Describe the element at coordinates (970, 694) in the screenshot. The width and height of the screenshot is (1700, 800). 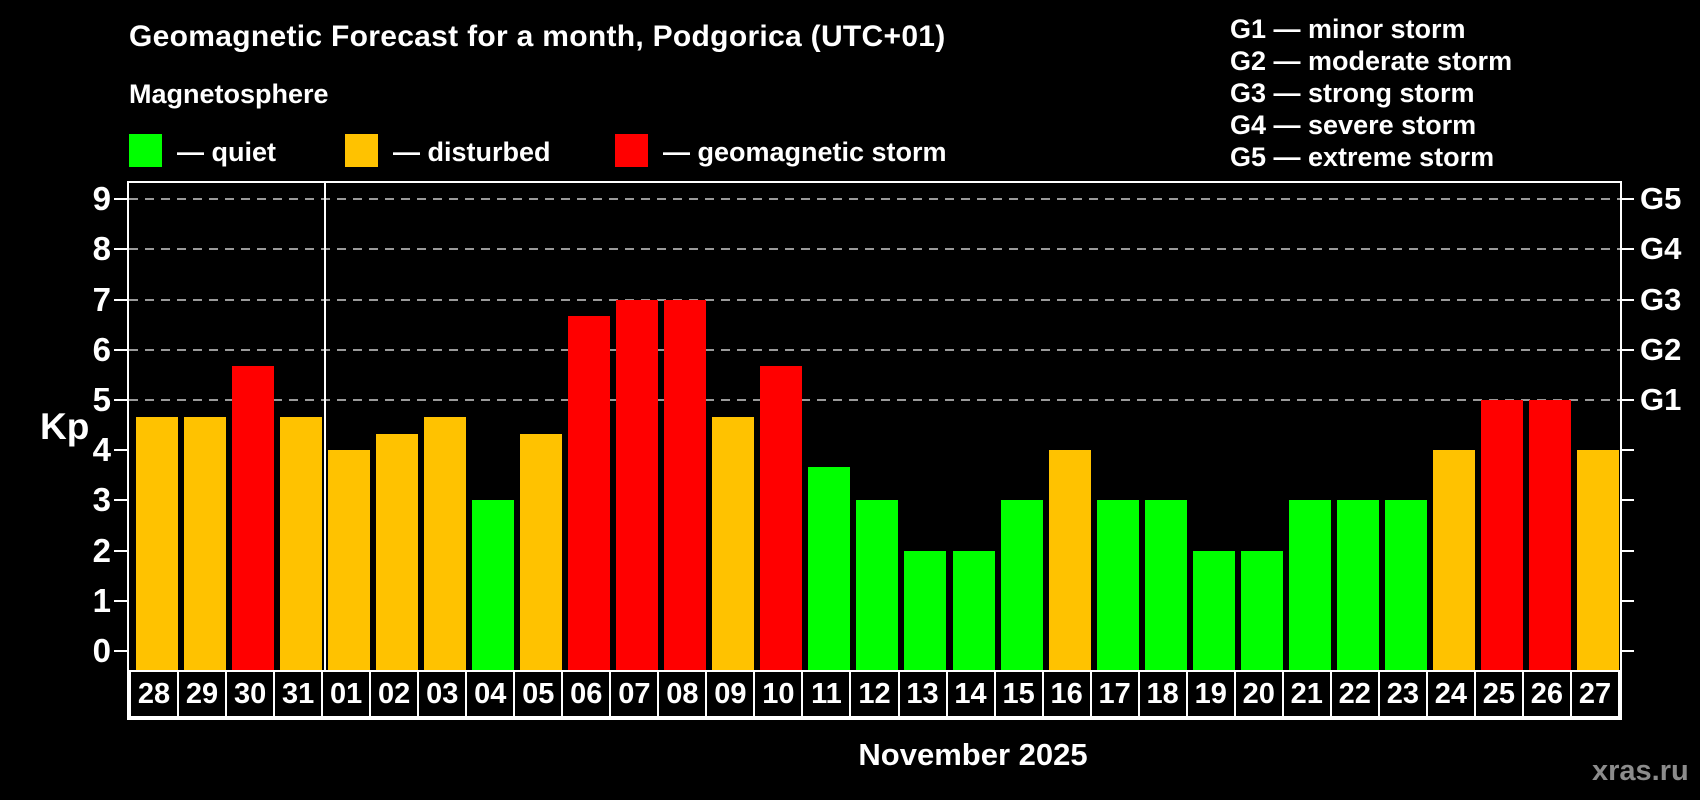
I see `day-label-cell: 14` at that location.